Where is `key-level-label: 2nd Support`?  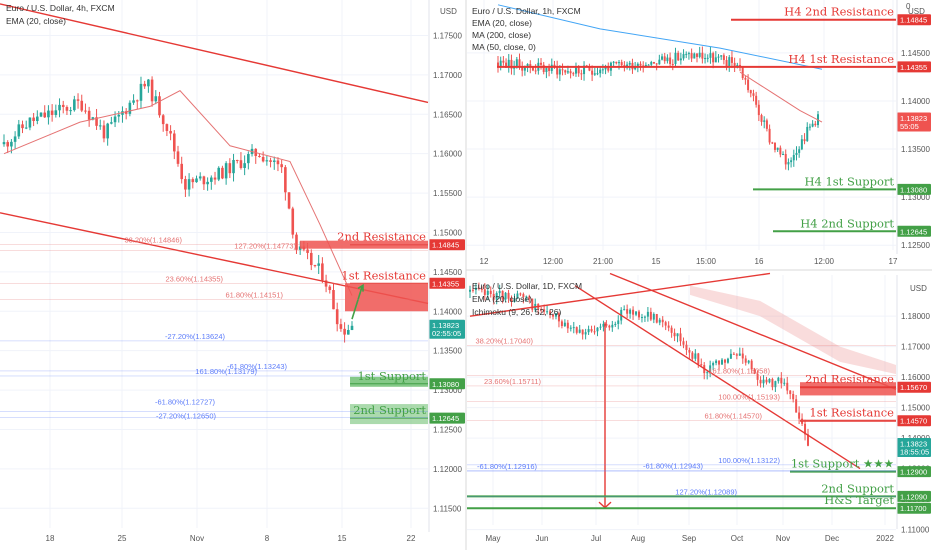 key-level-label: 2nd Support is located at coordinates (389, 410).